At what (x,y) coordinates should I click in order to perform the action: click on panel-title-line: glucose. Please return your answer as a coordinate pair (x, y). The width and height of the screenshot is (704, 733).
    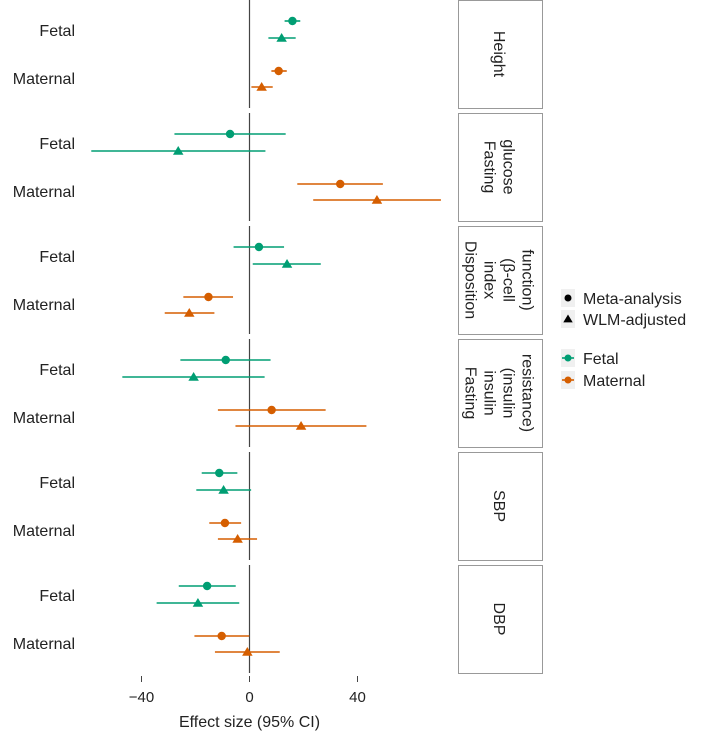
    Looking at the image, I should click on (508, 166).